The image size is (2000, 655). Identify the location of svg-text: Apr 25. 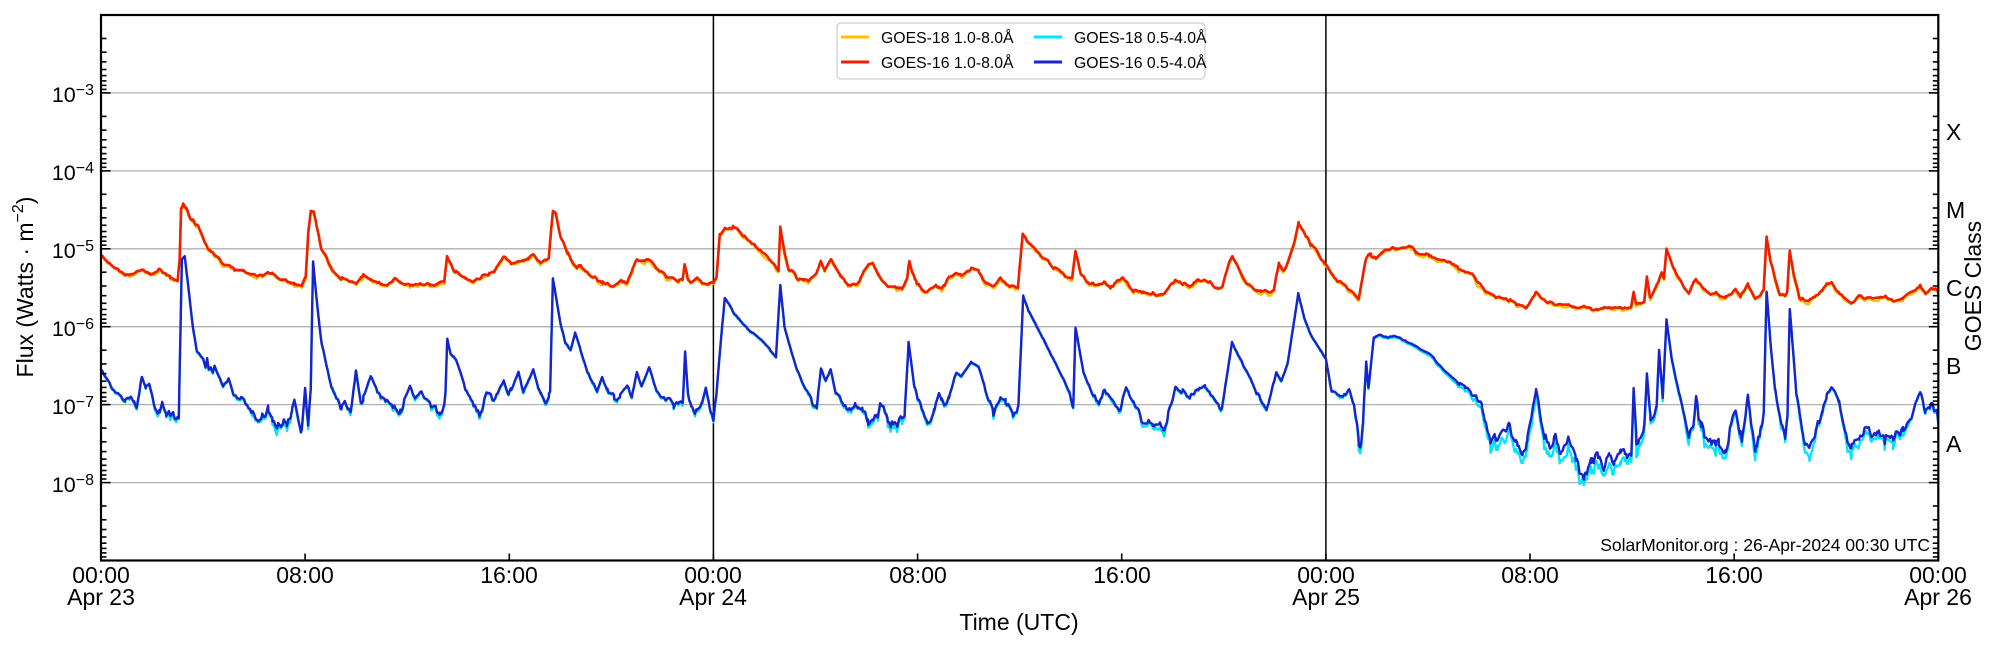
(1326, 597).